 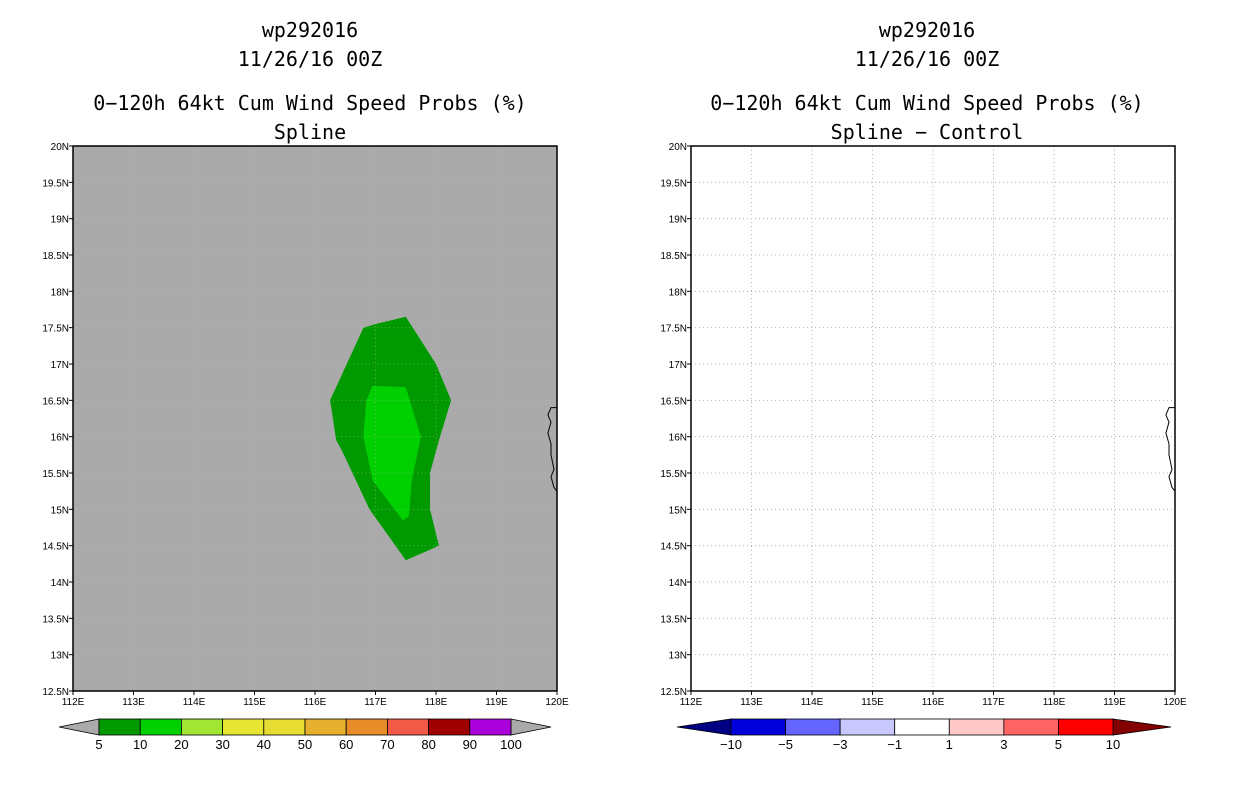 I want to click on colorbar-label: −10, so click(x=731, y=744).